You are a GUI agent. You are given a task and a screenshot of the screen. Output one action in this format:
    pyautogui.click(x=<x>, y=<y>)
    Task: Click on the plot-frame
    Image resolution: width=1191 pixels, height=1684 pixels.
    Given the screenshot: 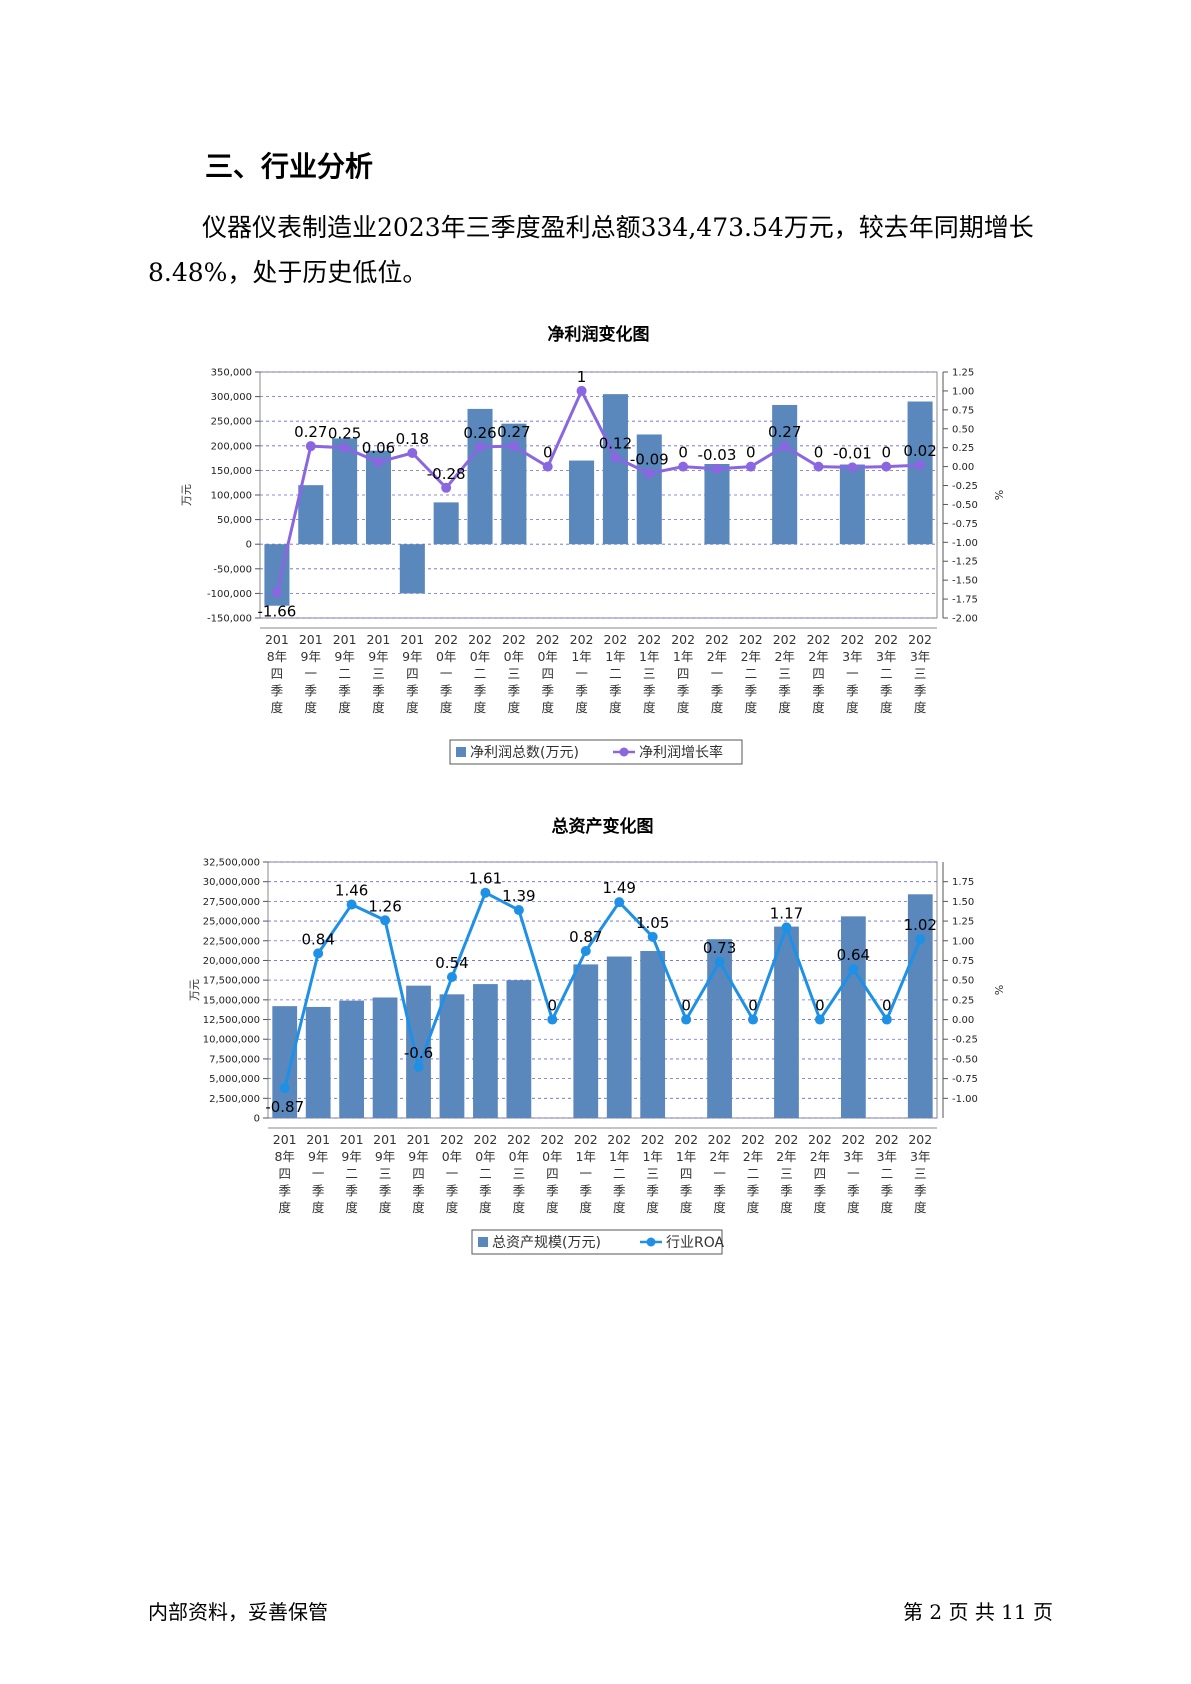 What is the action you would take?
    pyautogui.click(x=602, y=990)
    